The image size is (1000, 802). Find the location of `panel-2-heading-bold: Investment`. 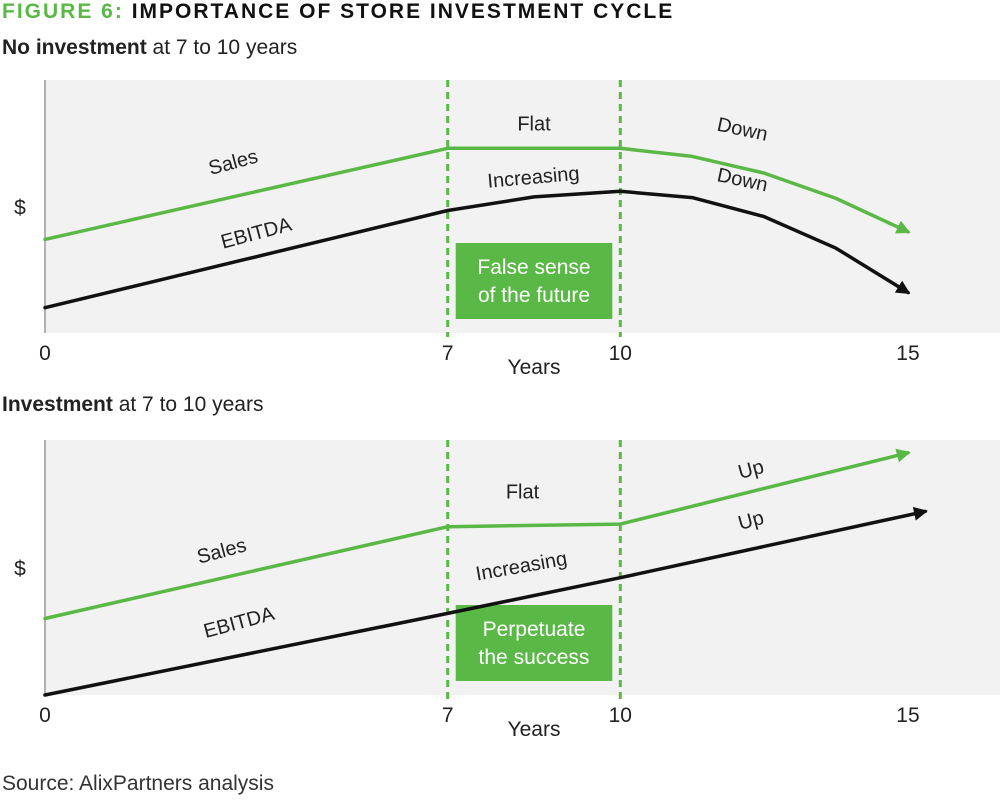

panel-2-heading-bold: Investment is located at coordinates (57, 404).